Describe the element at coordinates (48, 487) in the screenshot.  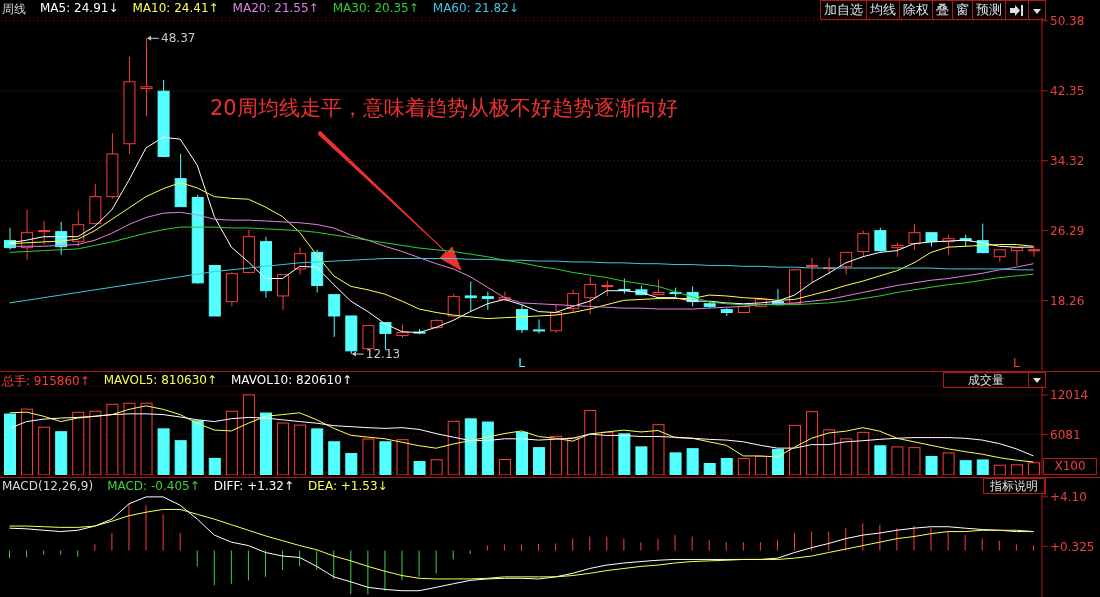
I see `chart-title: MACD(12,26,9)` at that location.